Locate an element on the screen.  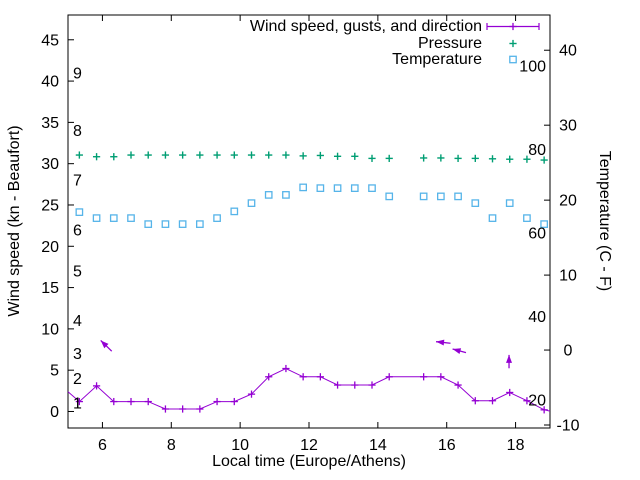
legend-label-pressure: Pressure is located at coordinates (449, 43).